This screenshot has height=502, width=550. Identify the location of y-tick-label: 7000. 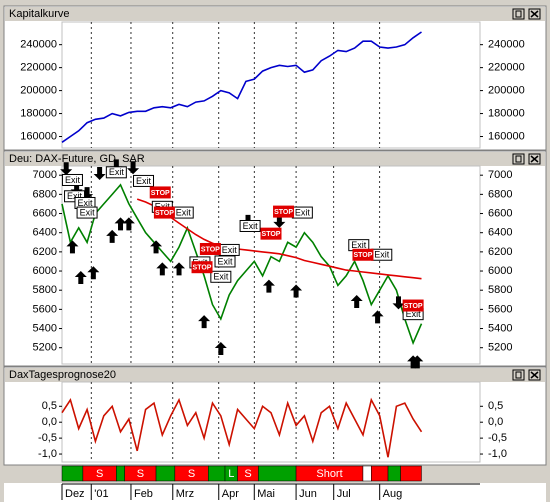
(500, 175).